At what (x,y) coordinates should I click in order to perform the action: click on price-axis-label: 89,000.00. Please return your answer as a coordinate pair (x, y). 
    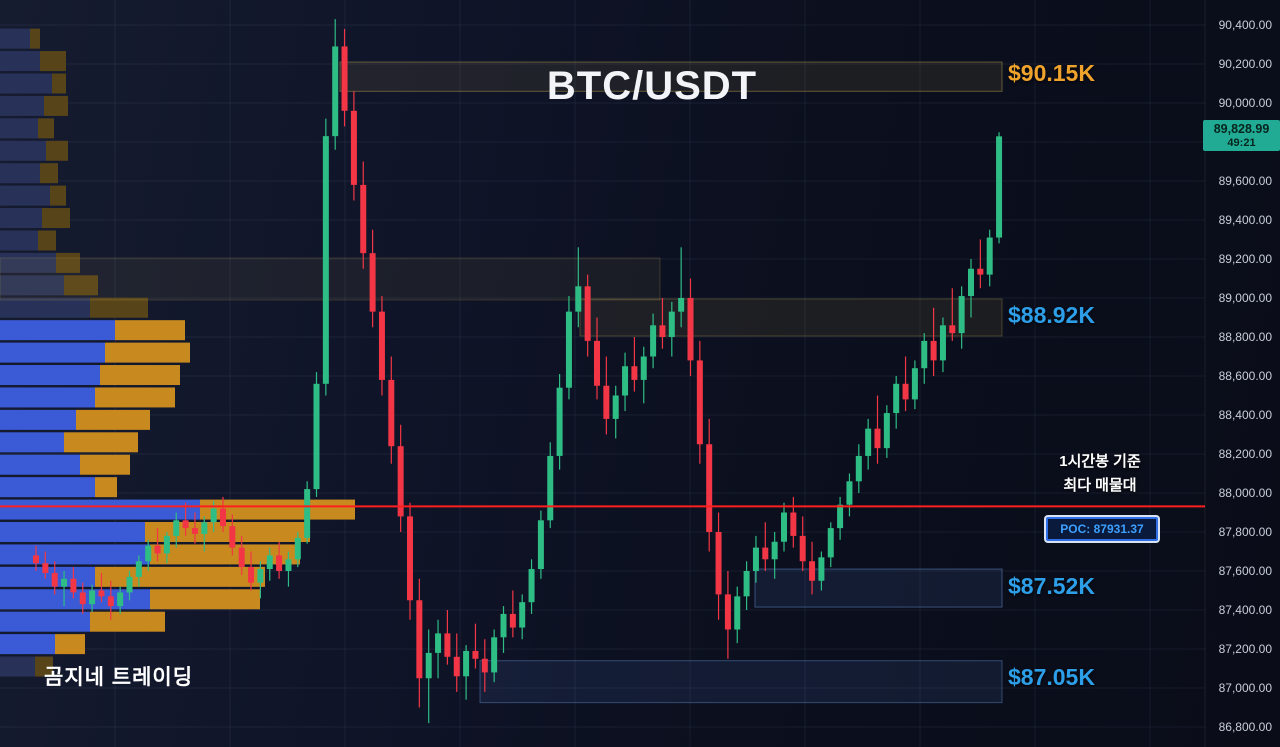
    Looking at the image, I should click on (1245, 298).